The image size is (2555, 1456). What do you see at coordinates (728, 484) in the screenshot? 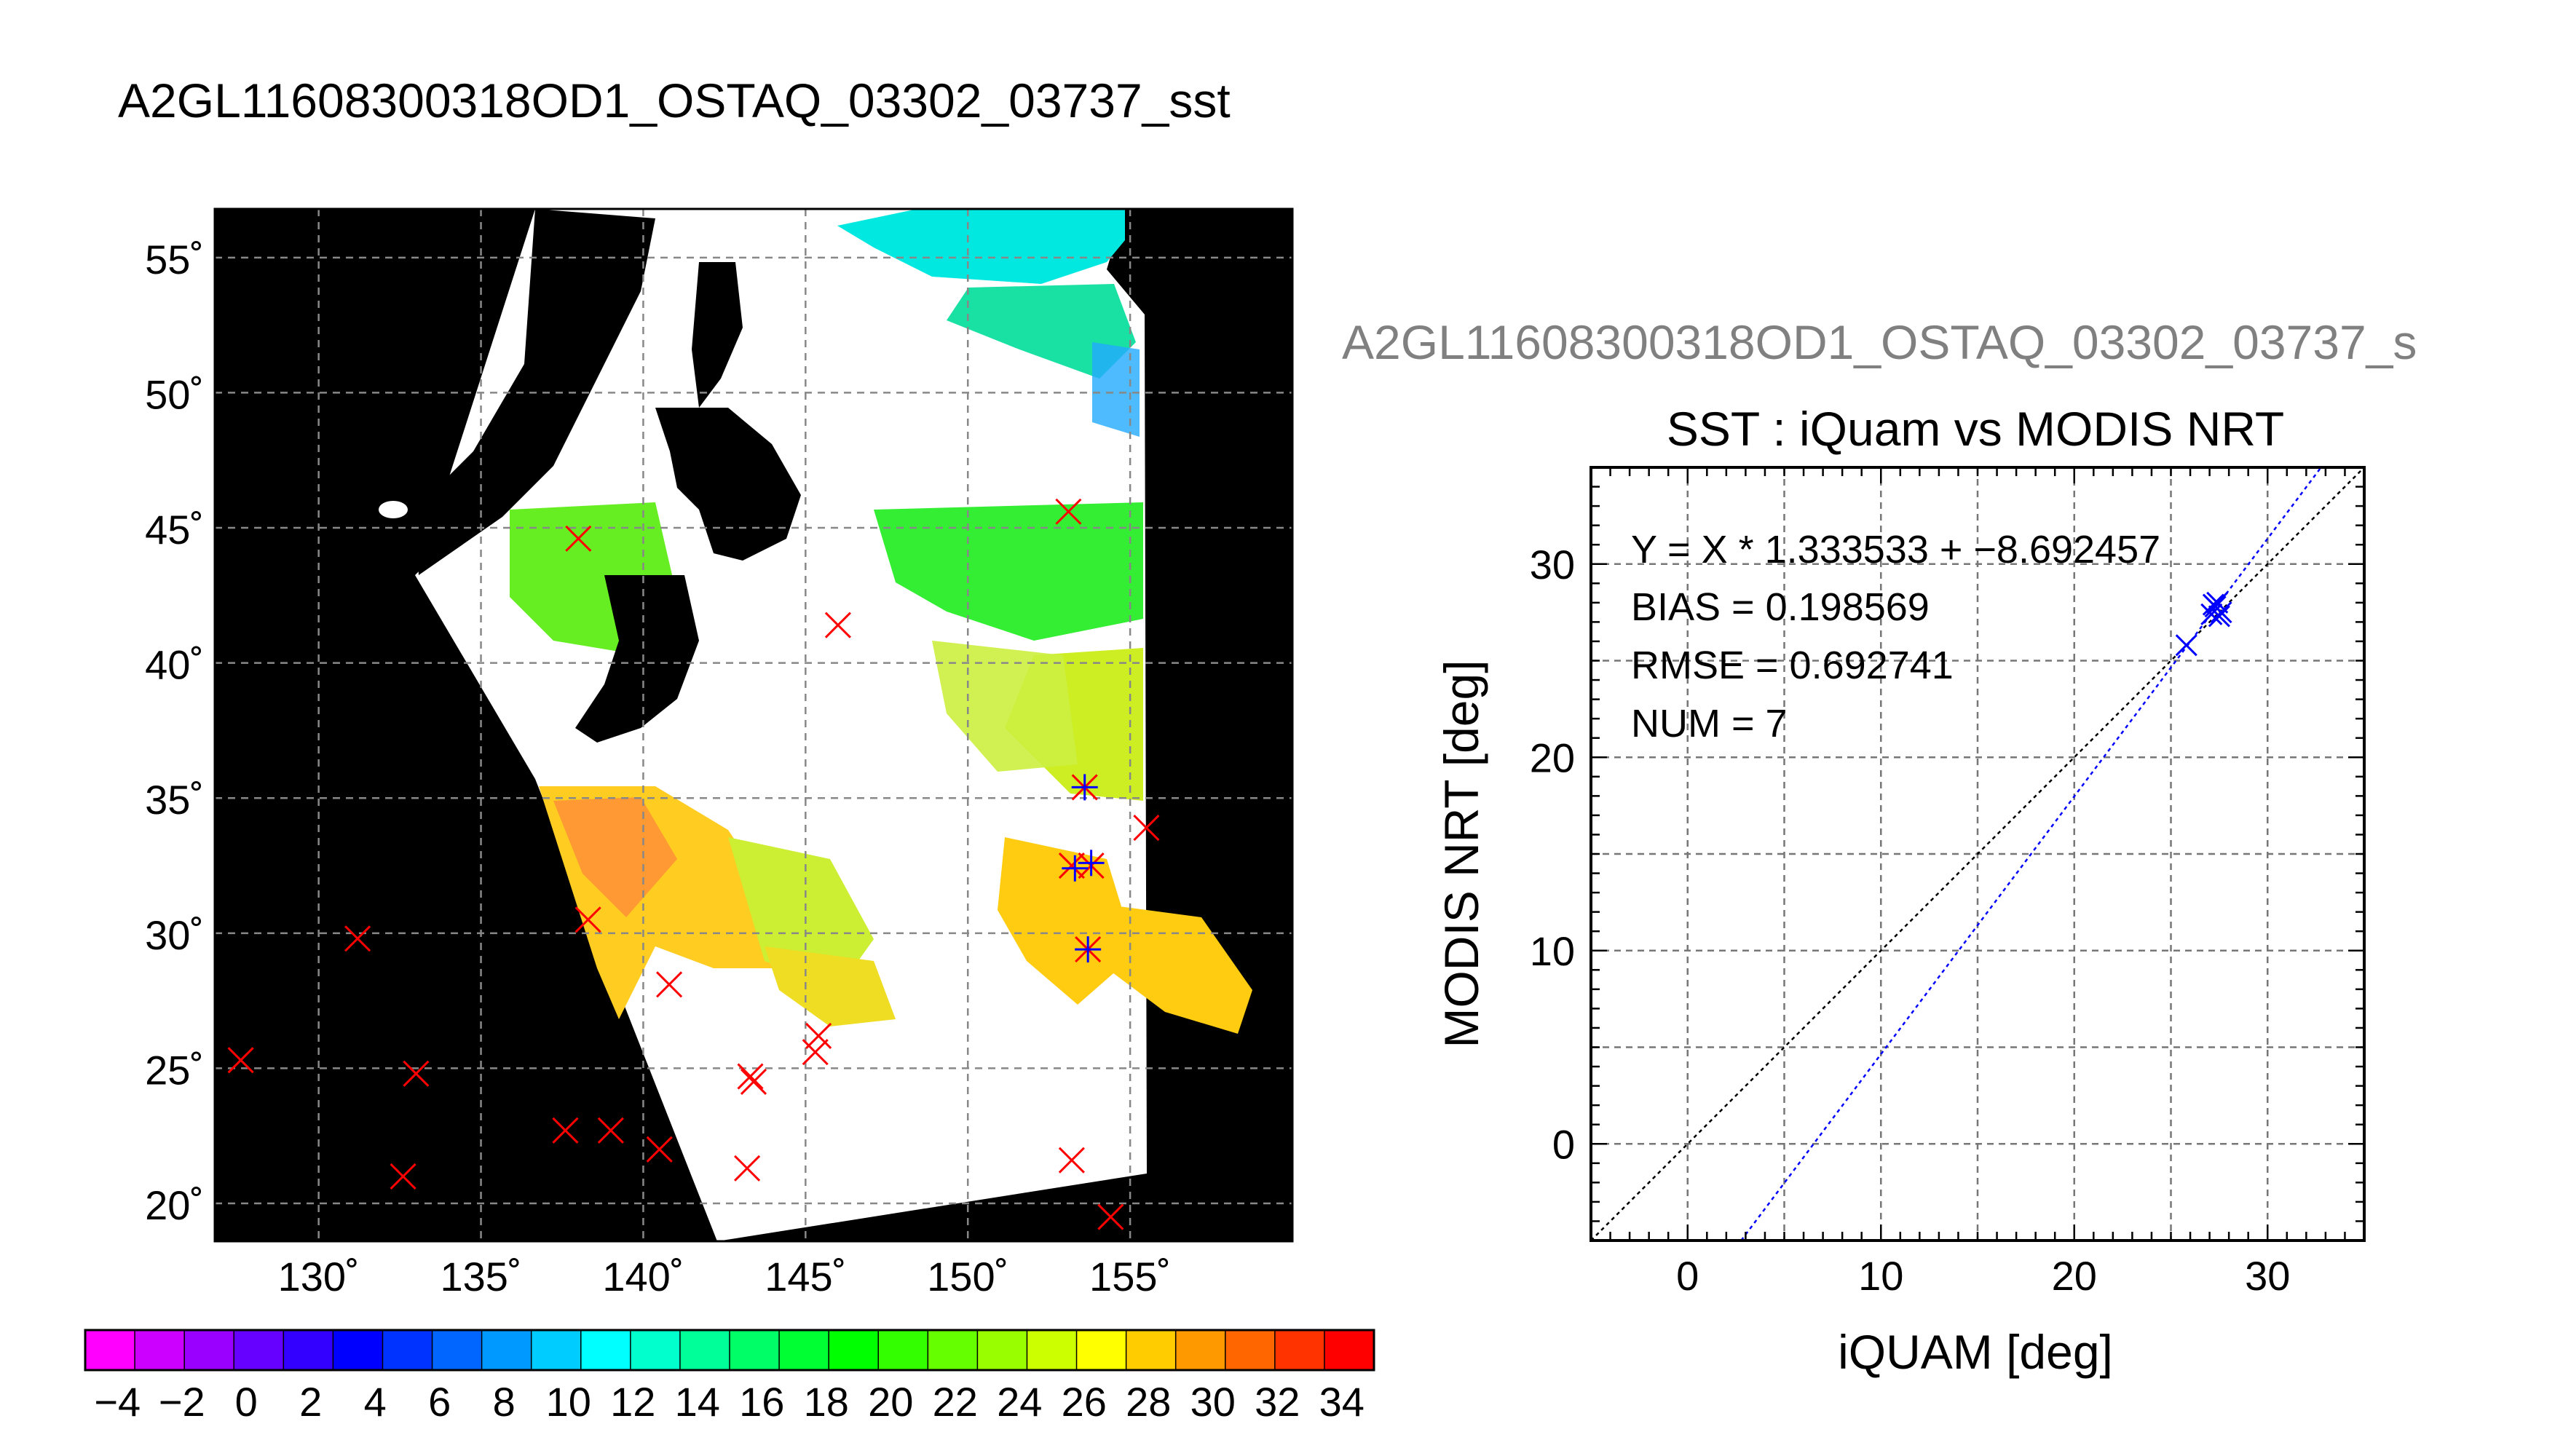
I see `hokkaido-region` at bounding box center [728, 484].